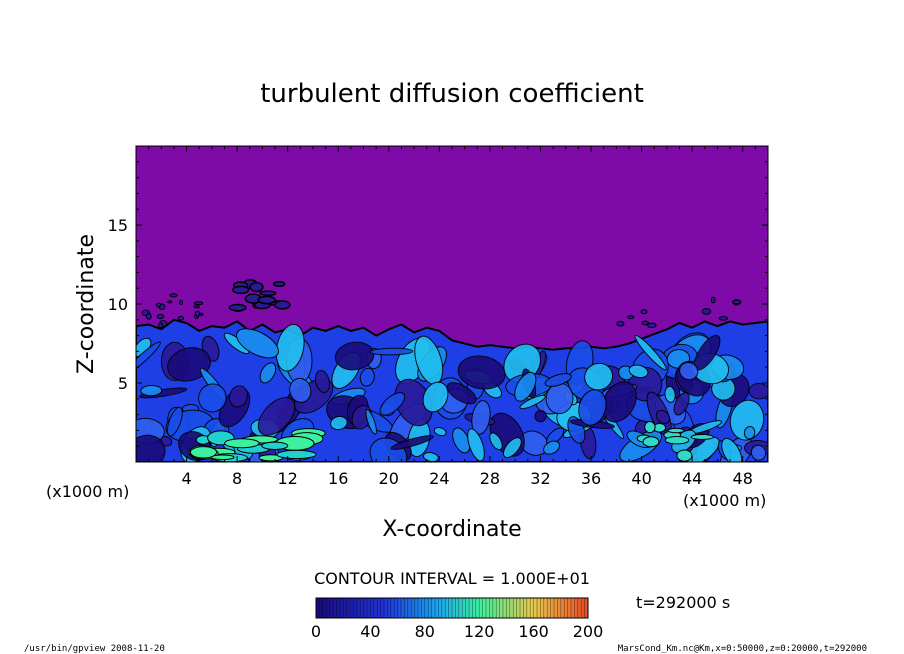 This screenshot has width=904, height=654. What do you see at coordinates (425, 631) in the screenshot?
I see `colorbar-tick-label: 80` at bounding box center [425, 631].